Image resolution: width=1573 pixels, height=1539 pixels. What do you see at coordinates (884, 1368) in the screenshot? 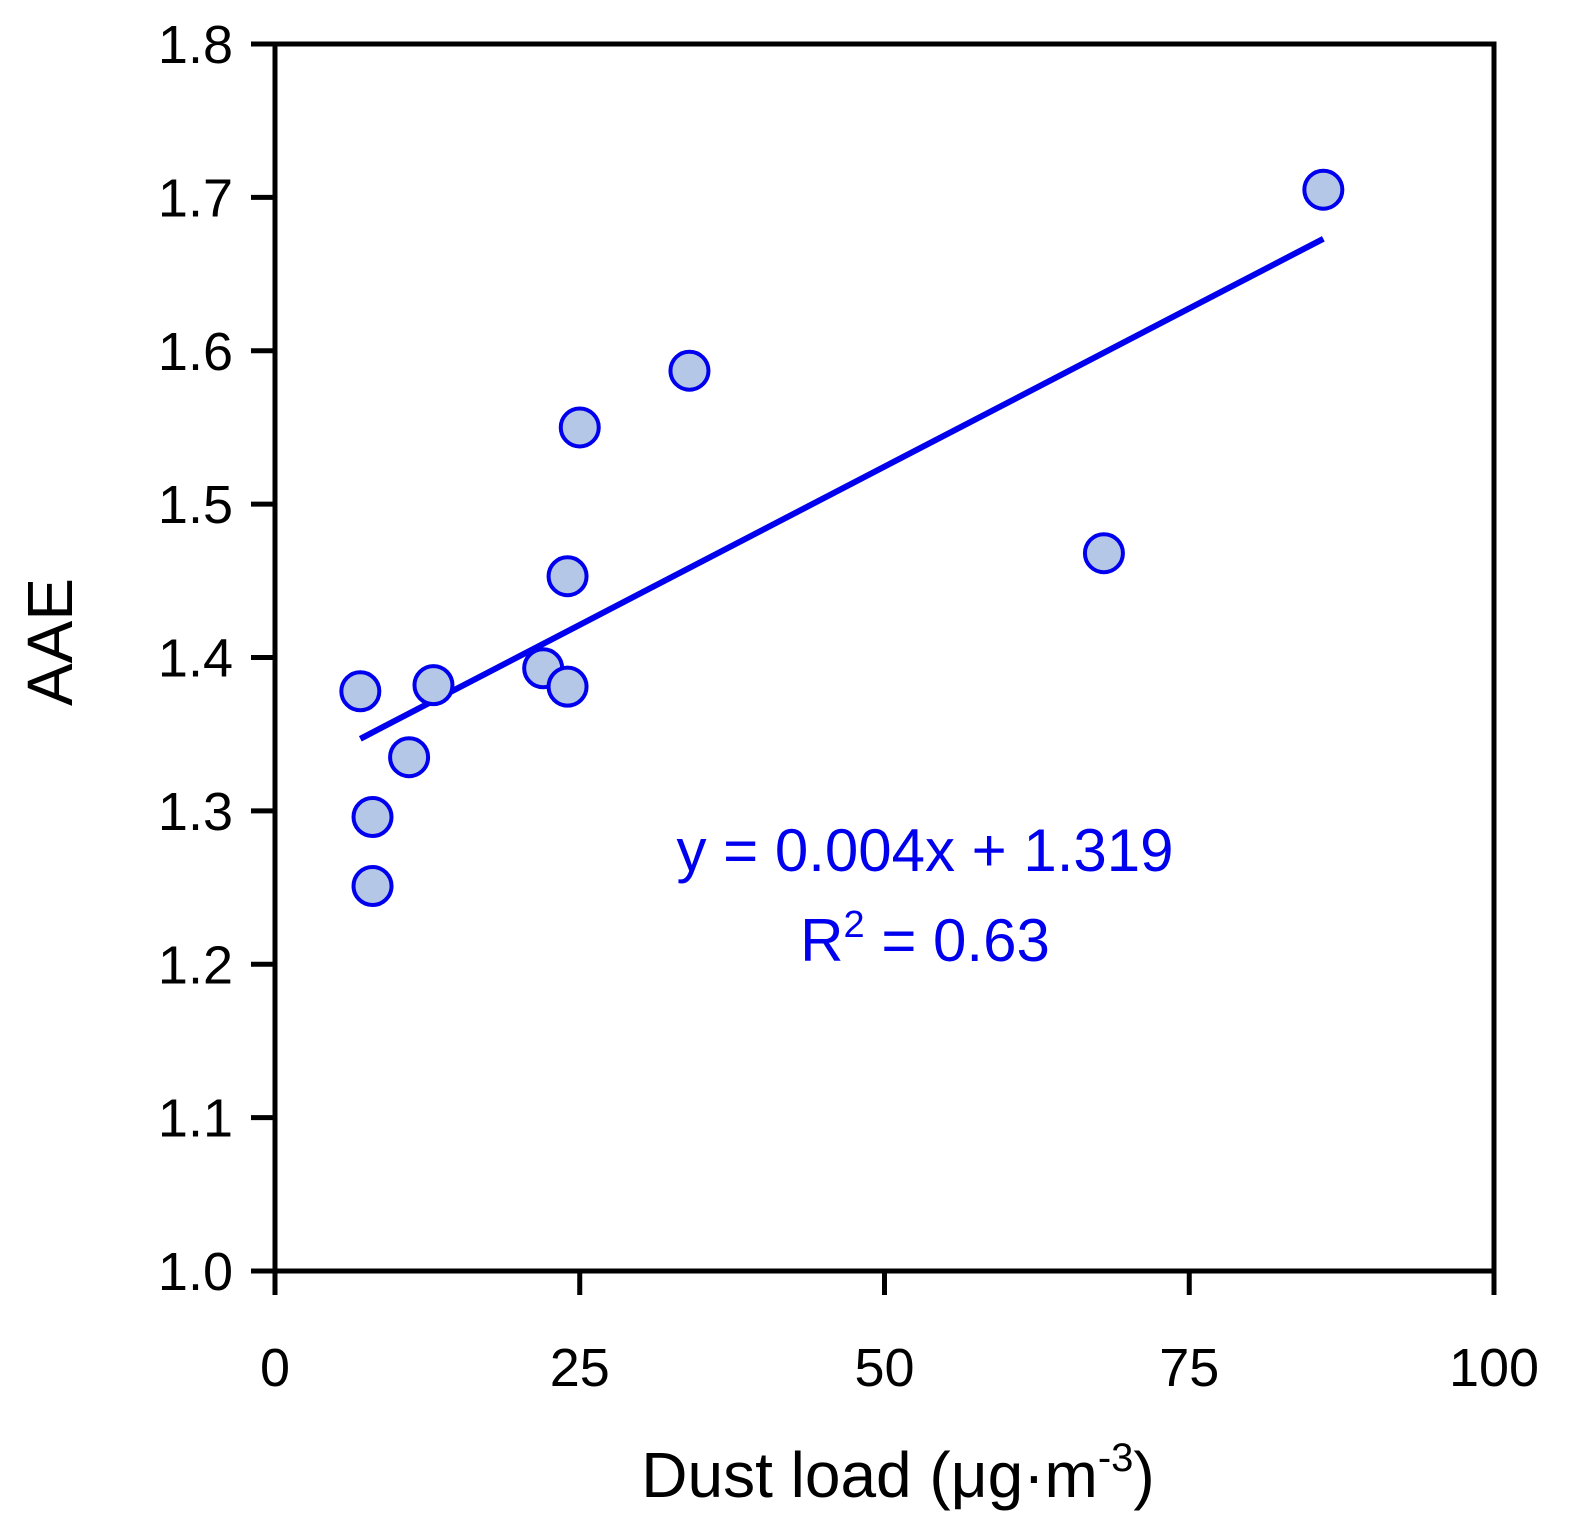
I see `x-tick-label: 50` at bounding box center [884, 1368].